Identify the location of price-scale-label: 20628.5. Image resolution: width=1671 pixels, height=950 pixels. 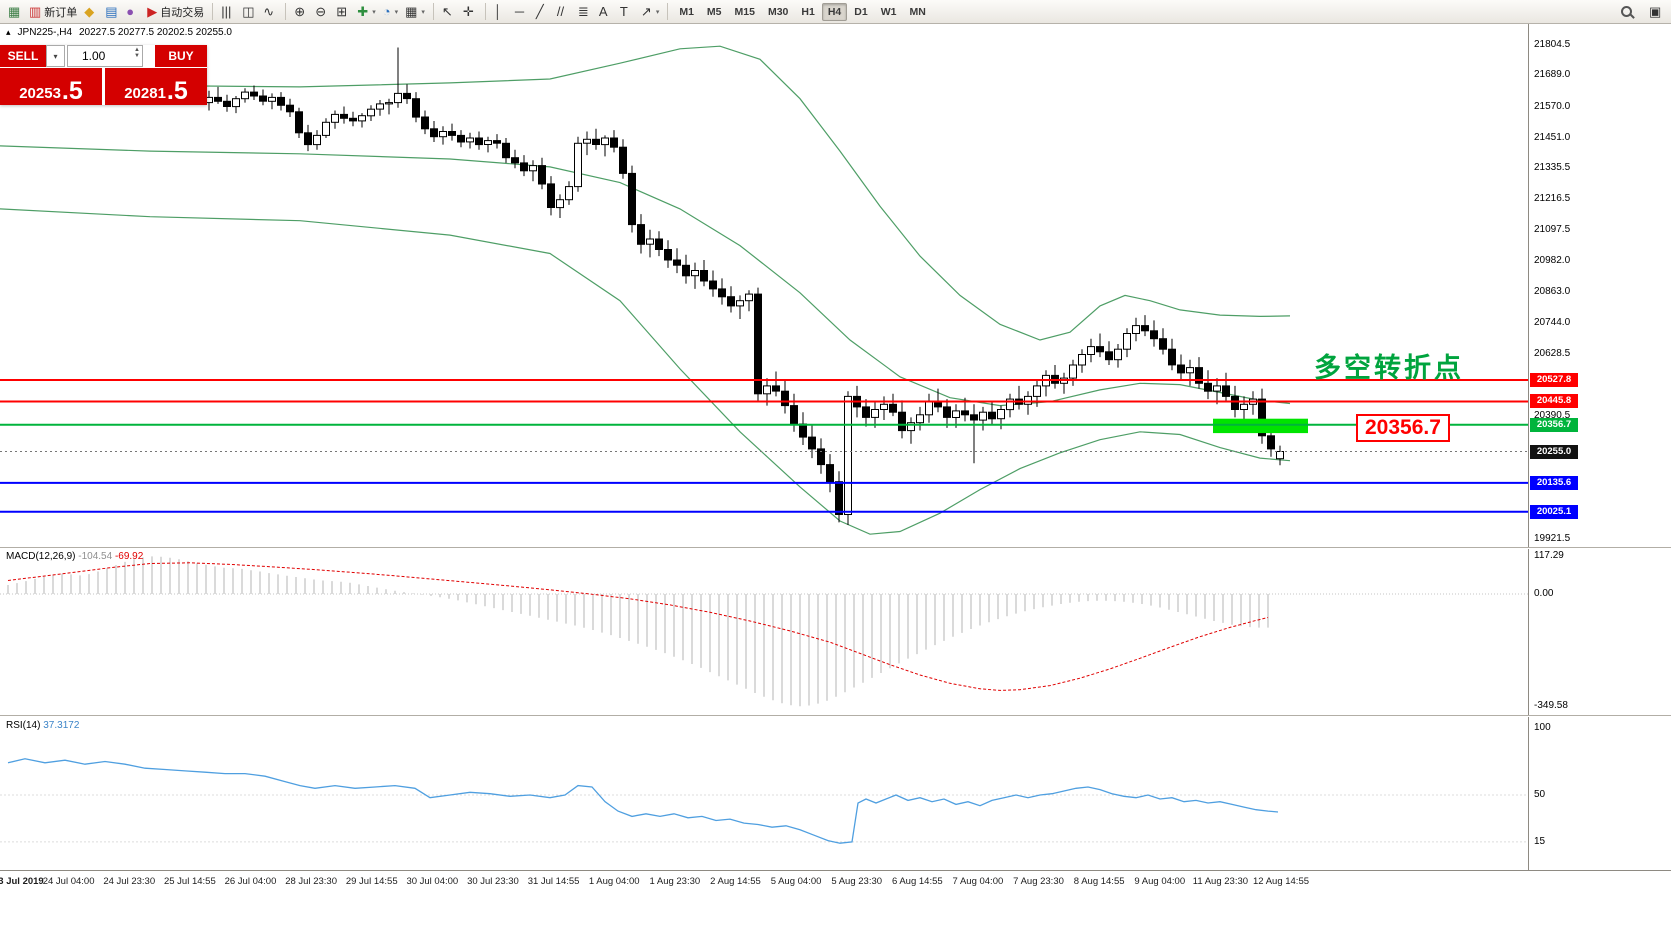
(1552, 353).